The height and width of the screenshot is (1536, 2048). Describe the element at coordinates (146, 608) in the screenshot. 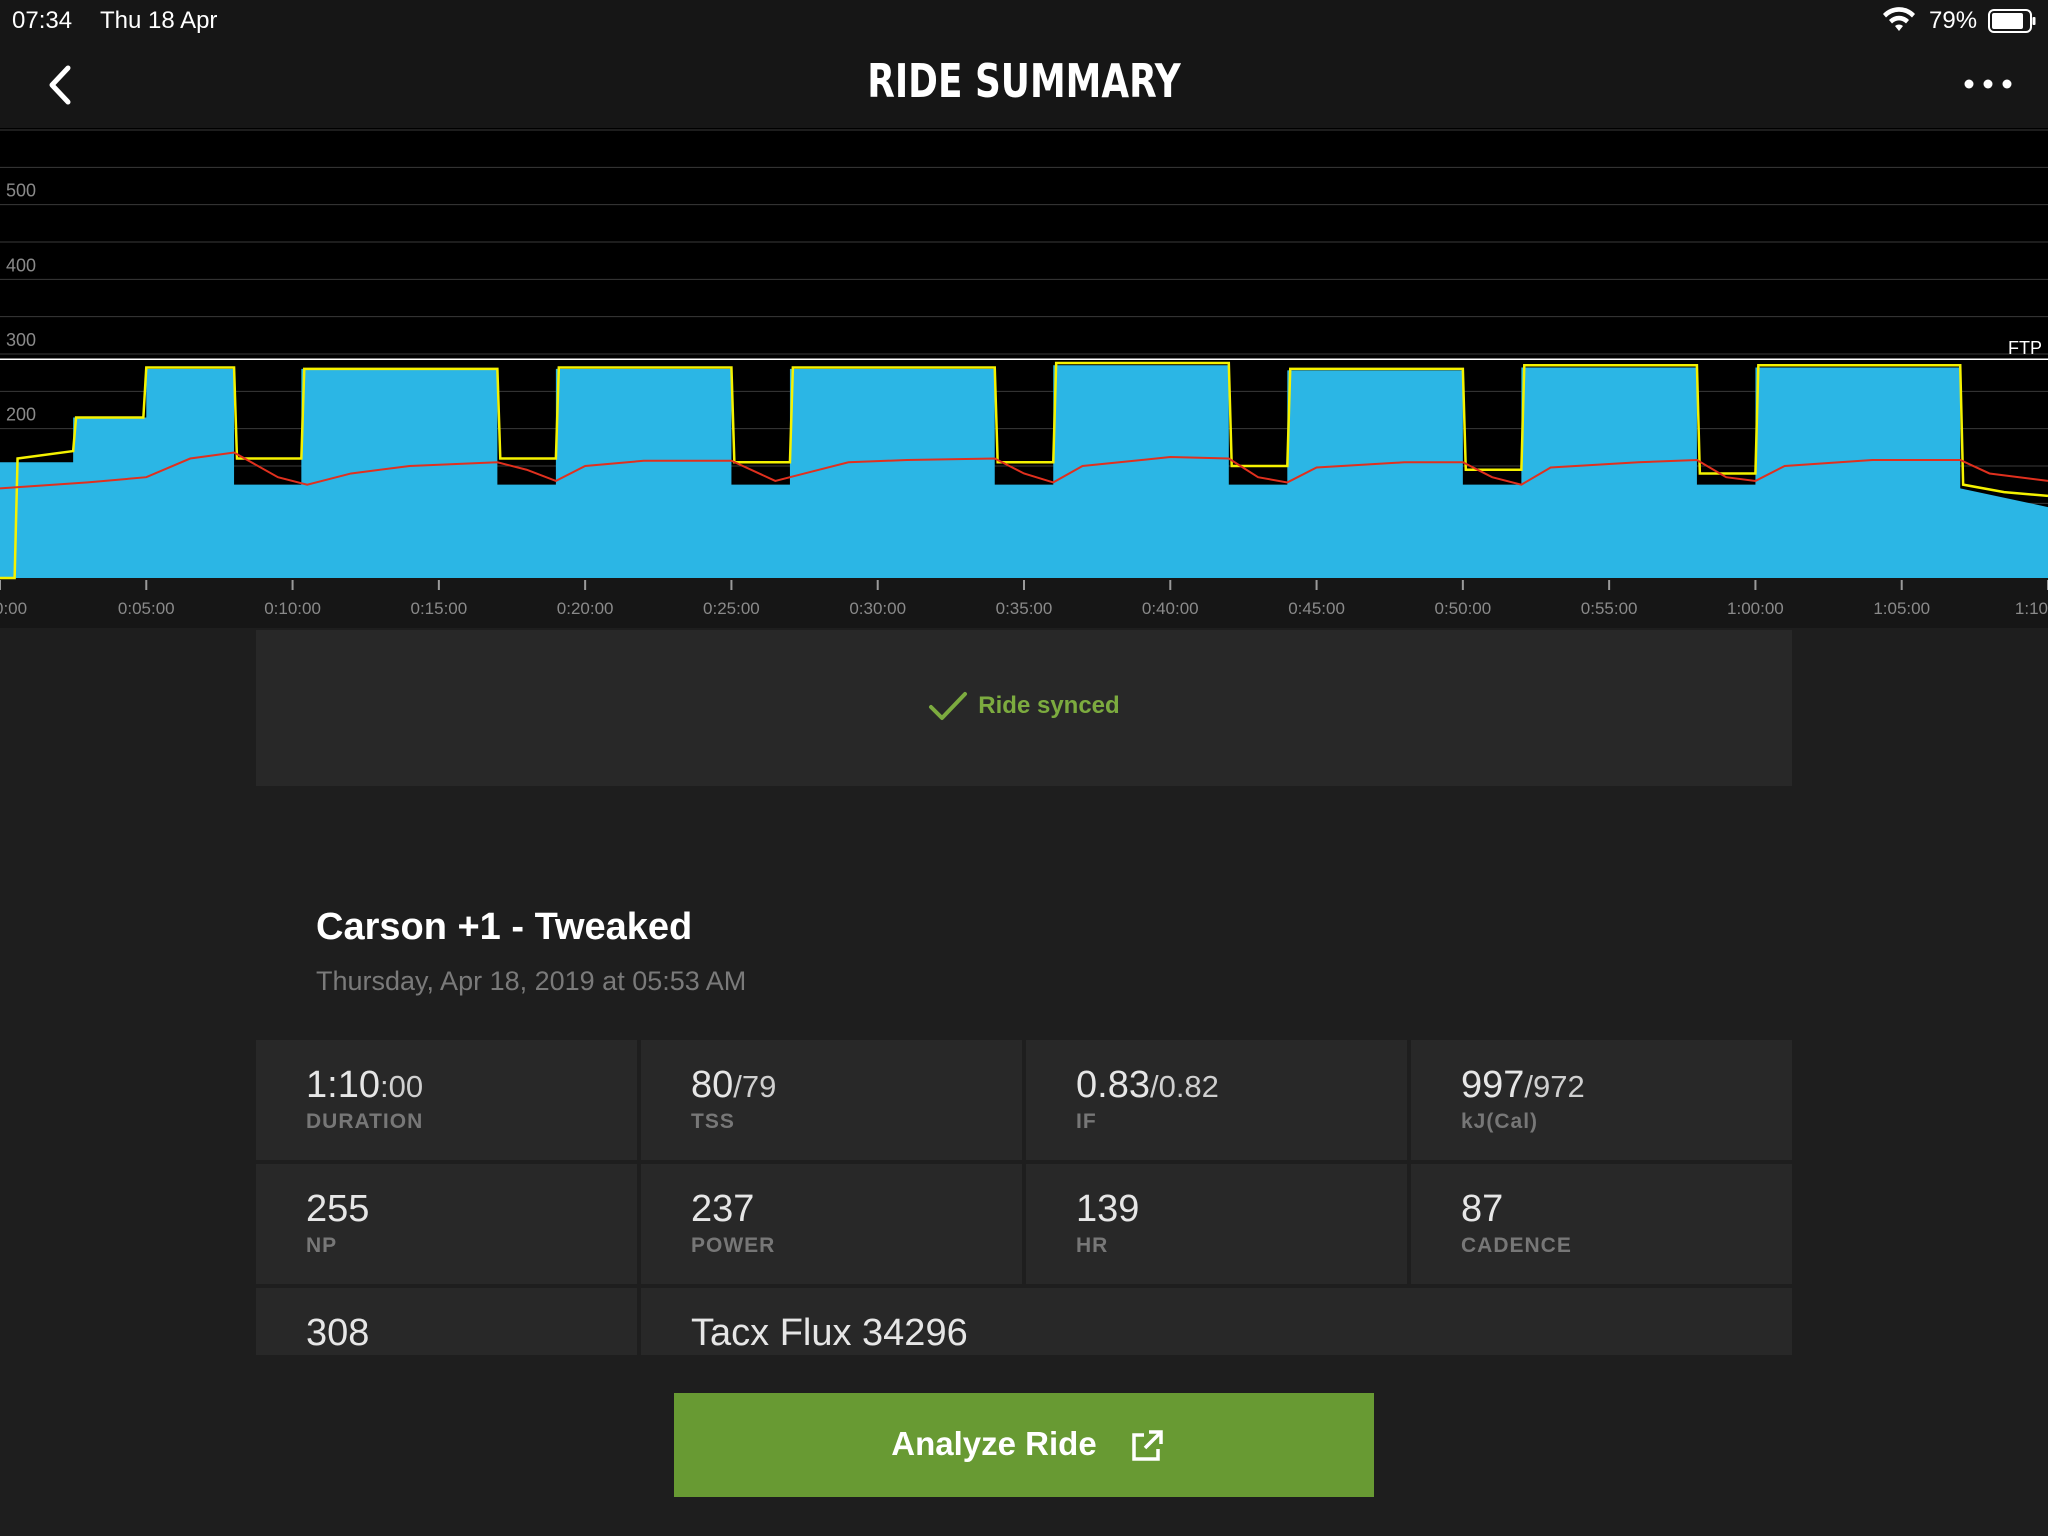

I see `x-tick-label: 0:05:00` at that location.